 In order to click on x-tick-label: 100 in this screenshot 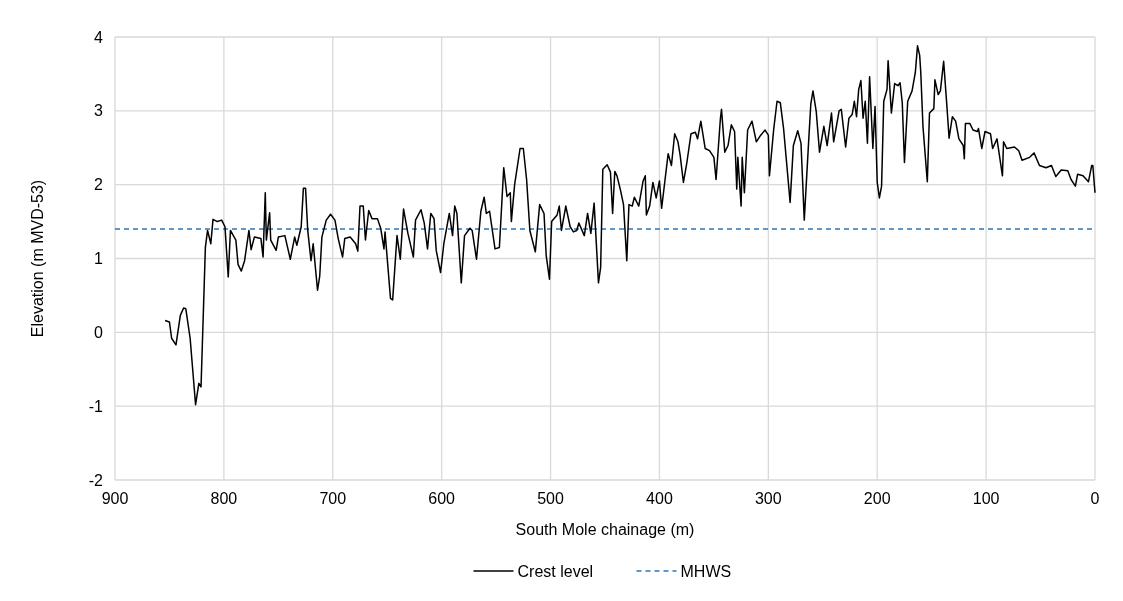, I will do `click(986, 498)`.